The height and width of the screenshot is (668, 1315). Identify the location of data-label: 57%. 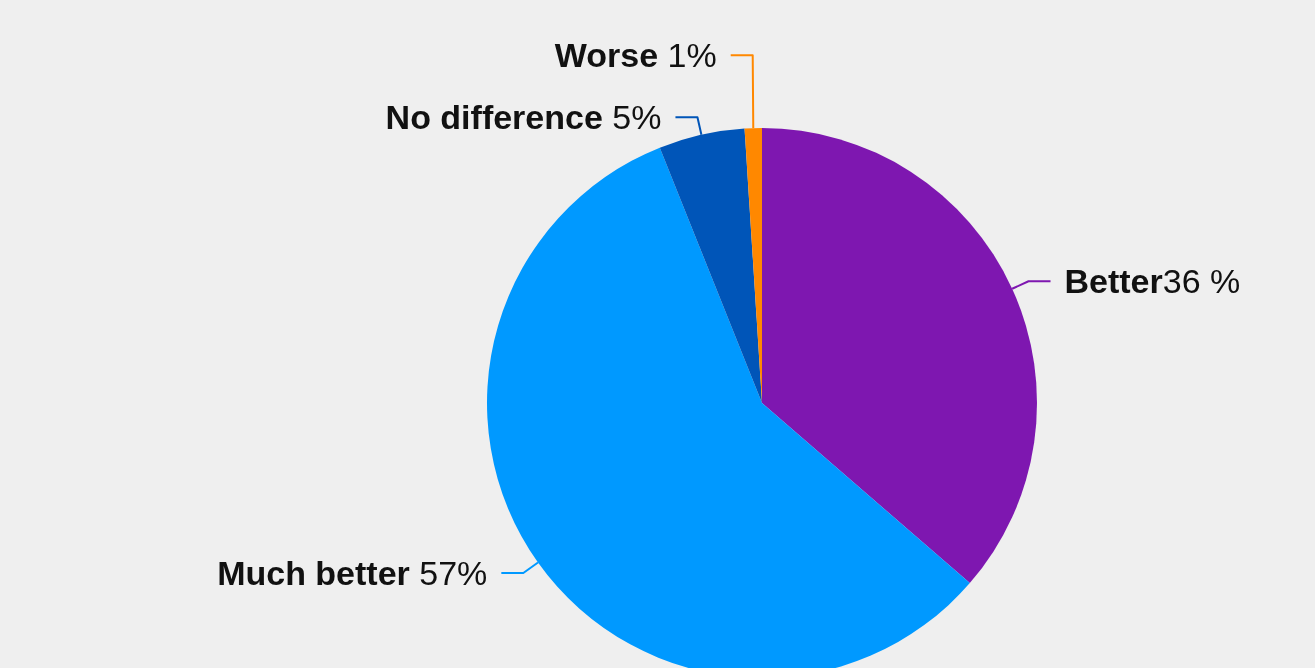
(448, 572).